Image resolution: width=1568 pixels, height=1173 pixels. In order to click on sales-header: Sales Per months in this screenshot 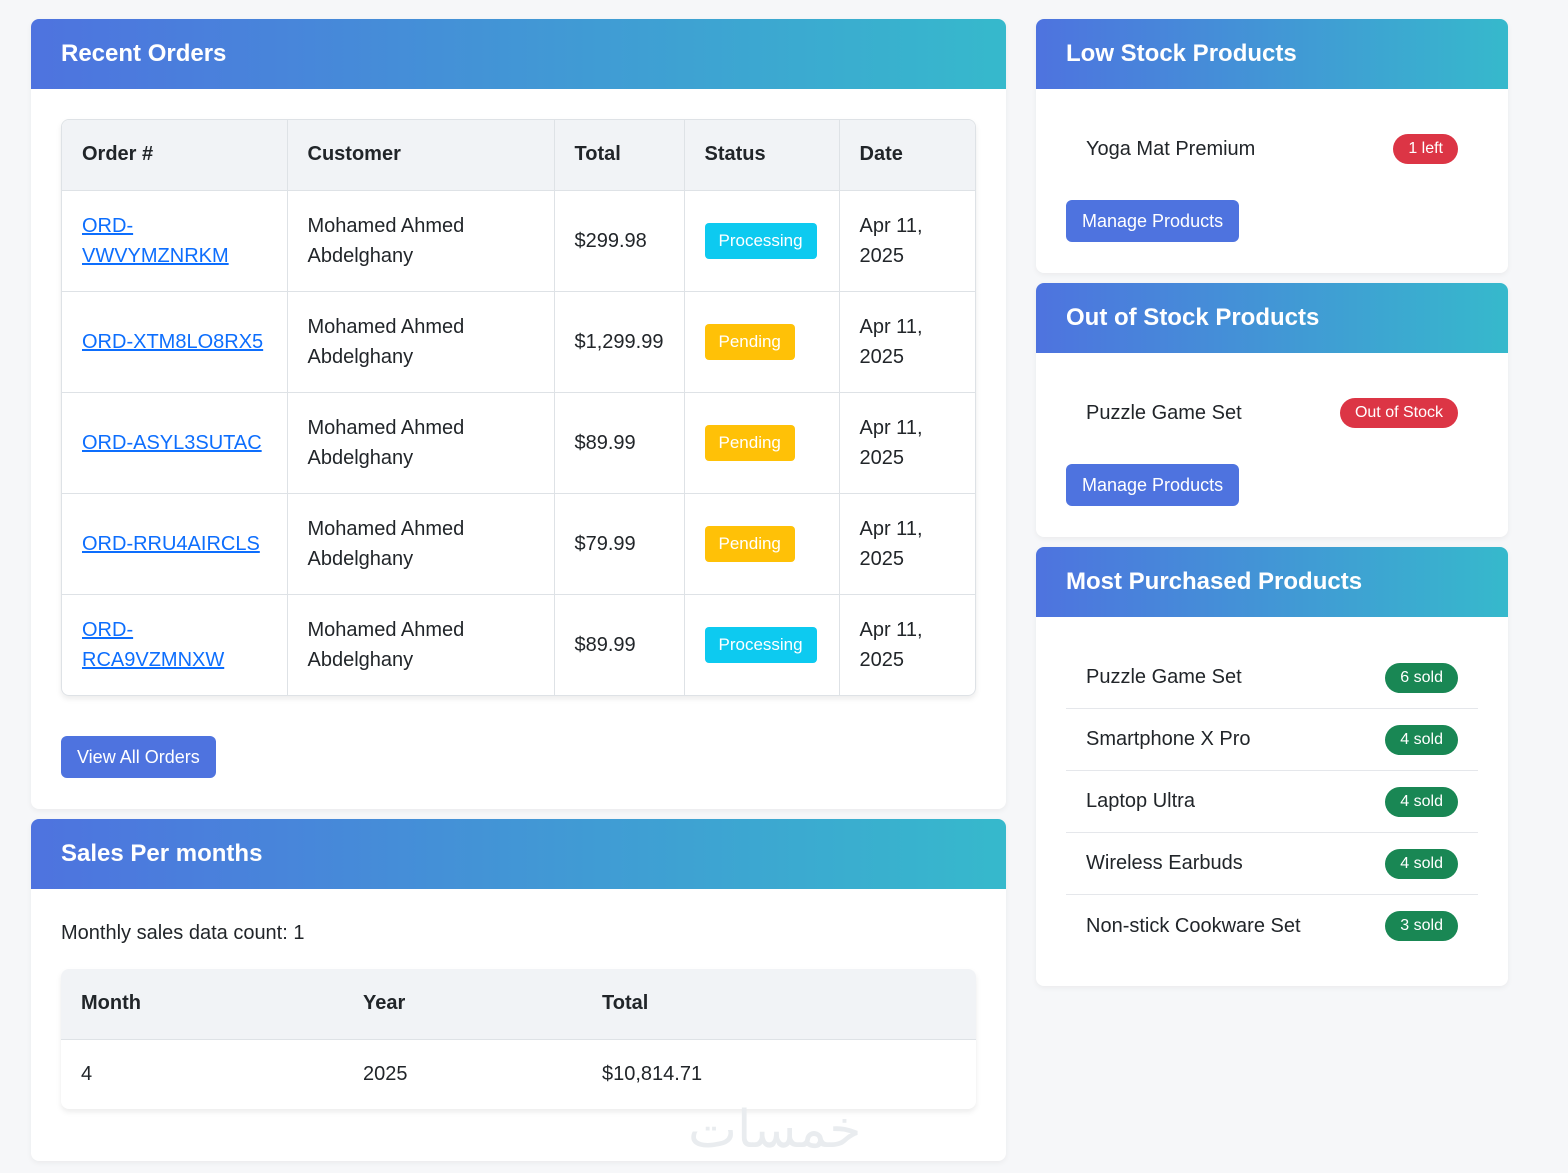, I will do `click(518, 854)`.